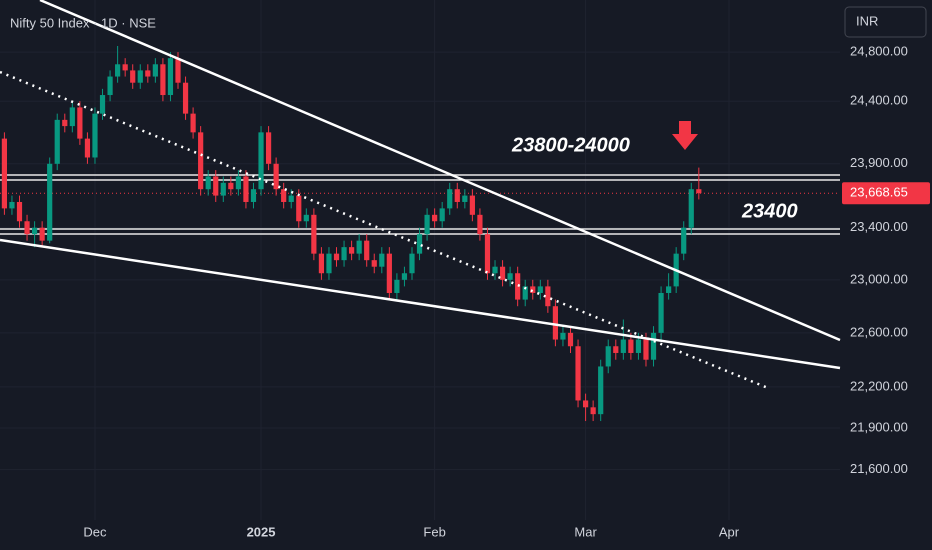  Describe the element at coordinates (879, 192) in the screenshot. I see `last-price-label: 23,668.65` at that location.